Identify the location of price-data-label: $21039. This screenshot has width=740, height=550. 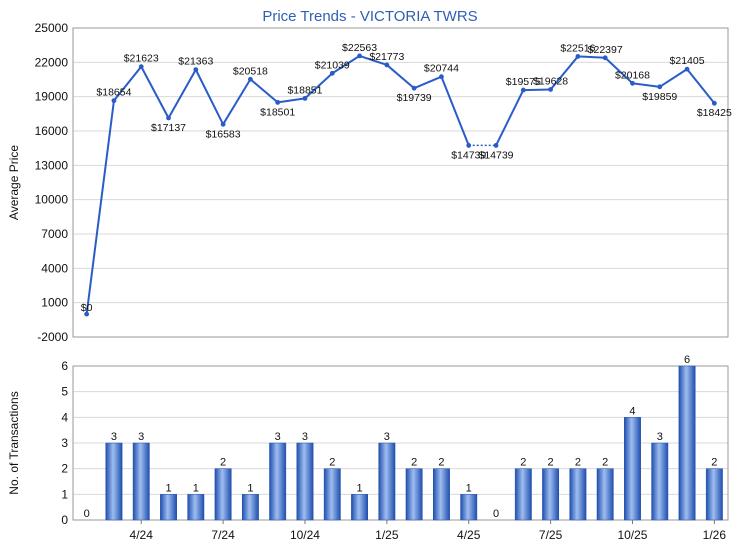
(332, 65).